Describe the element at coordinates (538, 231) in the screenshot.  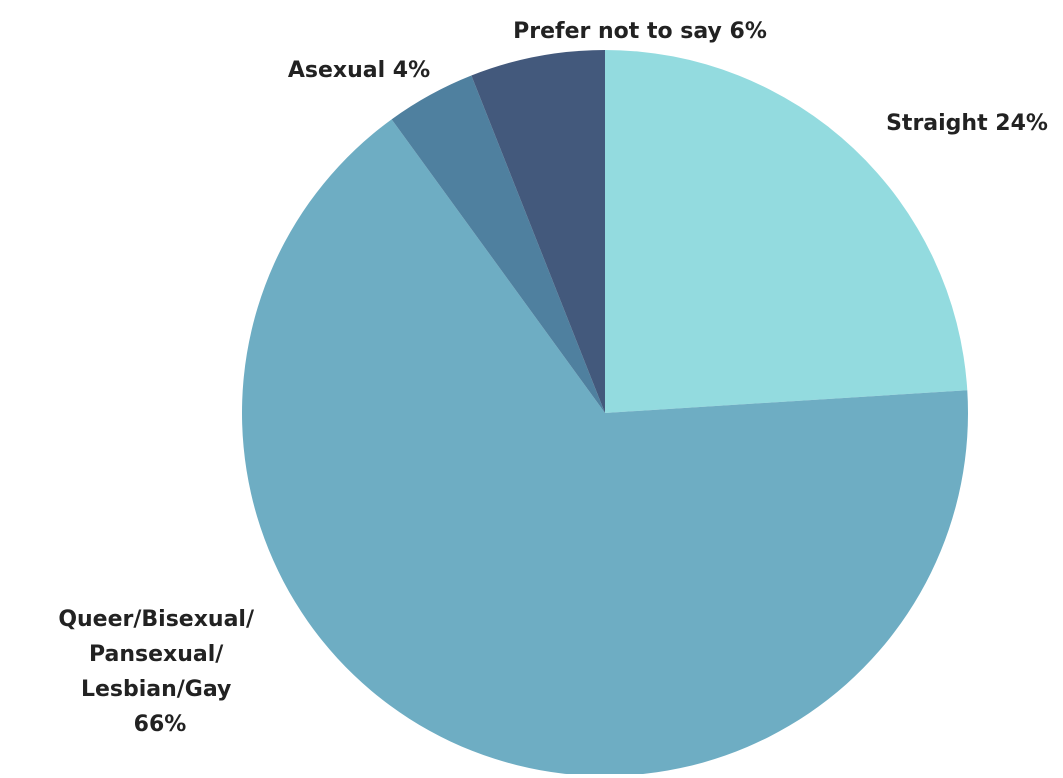
I see `slice-prefer-not-to-say` at that location.